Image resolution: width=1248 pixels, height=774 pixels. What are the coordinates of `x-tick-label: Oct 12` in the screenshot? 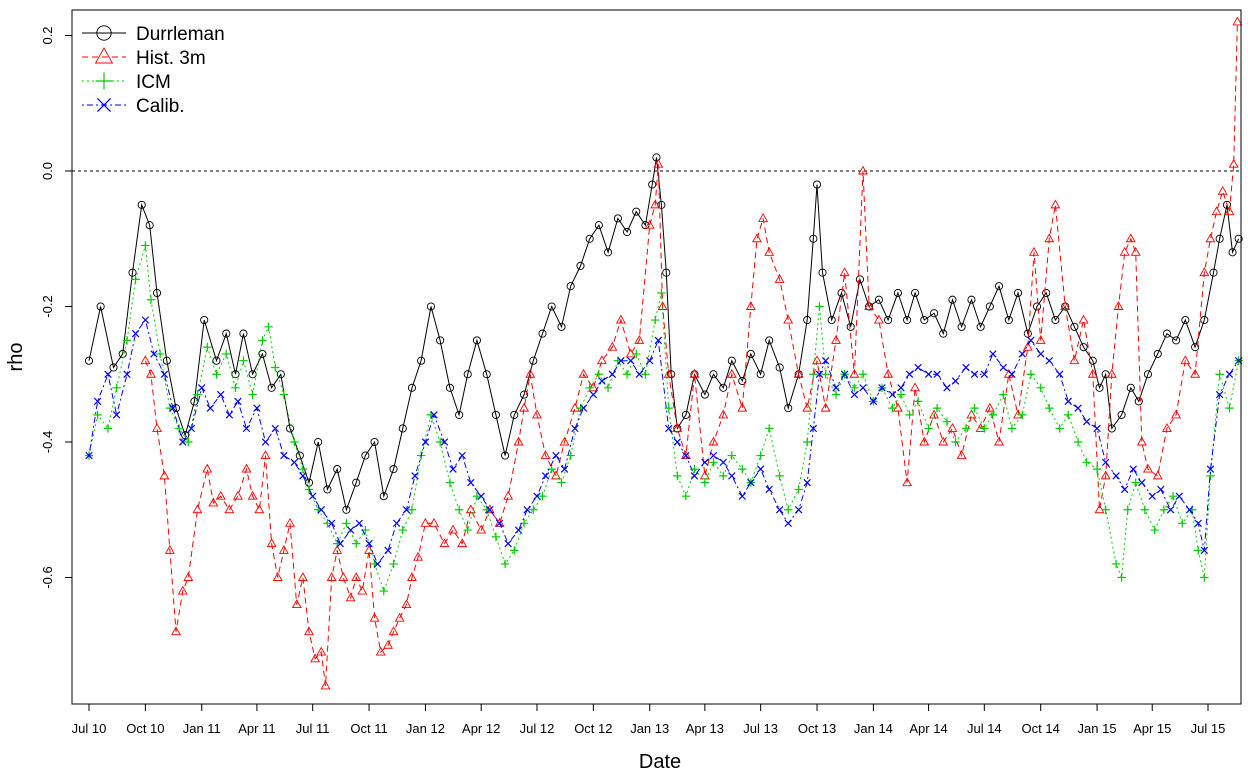 It's located at (593, 728).